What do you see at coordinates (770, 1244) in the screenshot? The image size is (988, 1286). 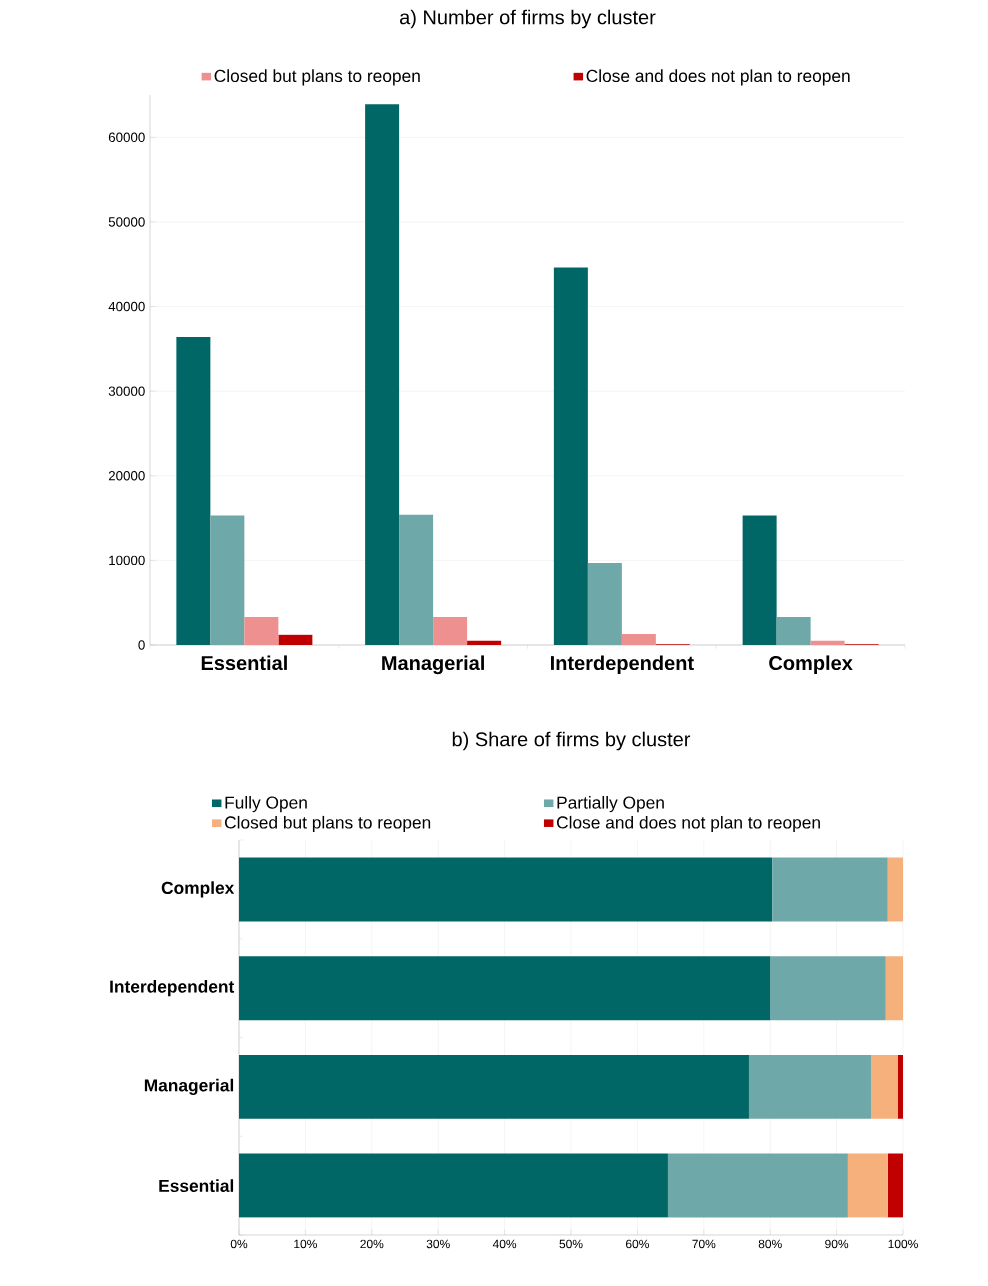 I see `x-tick-label: 80%` at bounding box center [770, 1244].